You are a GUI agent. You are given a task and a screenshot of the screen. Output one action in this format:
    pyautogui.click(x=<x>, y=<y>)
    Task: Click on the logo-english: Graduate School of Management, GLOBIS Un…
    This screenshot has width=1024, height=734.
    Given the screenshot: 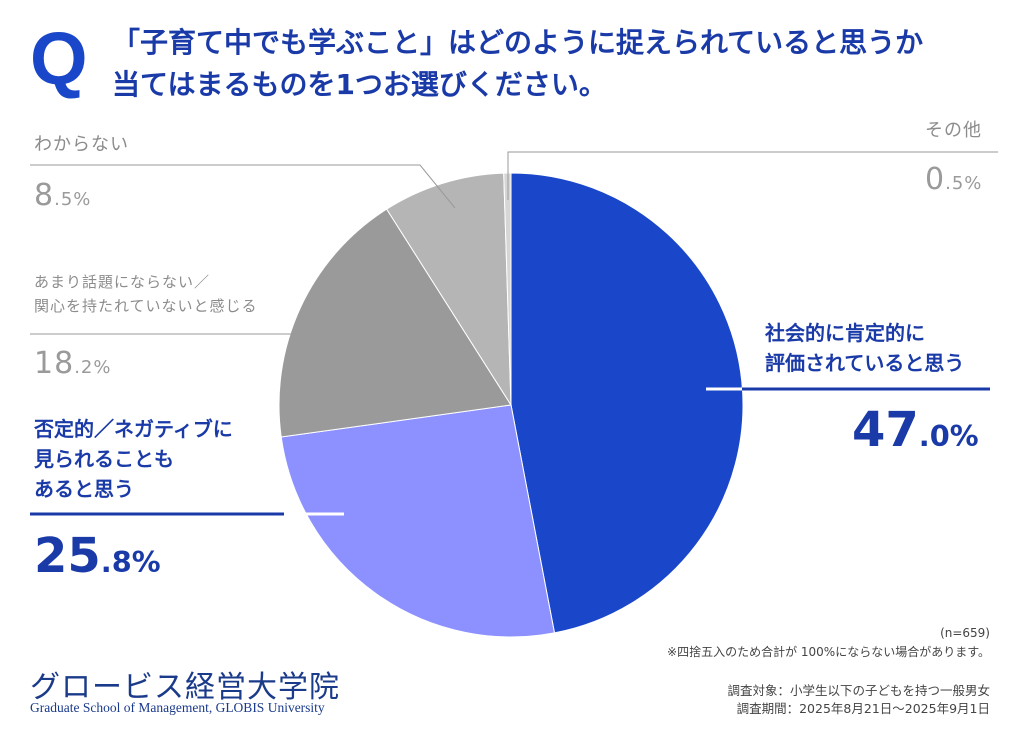 What is the action you would take?
    pyautogui.click(x=177, y=707)
    